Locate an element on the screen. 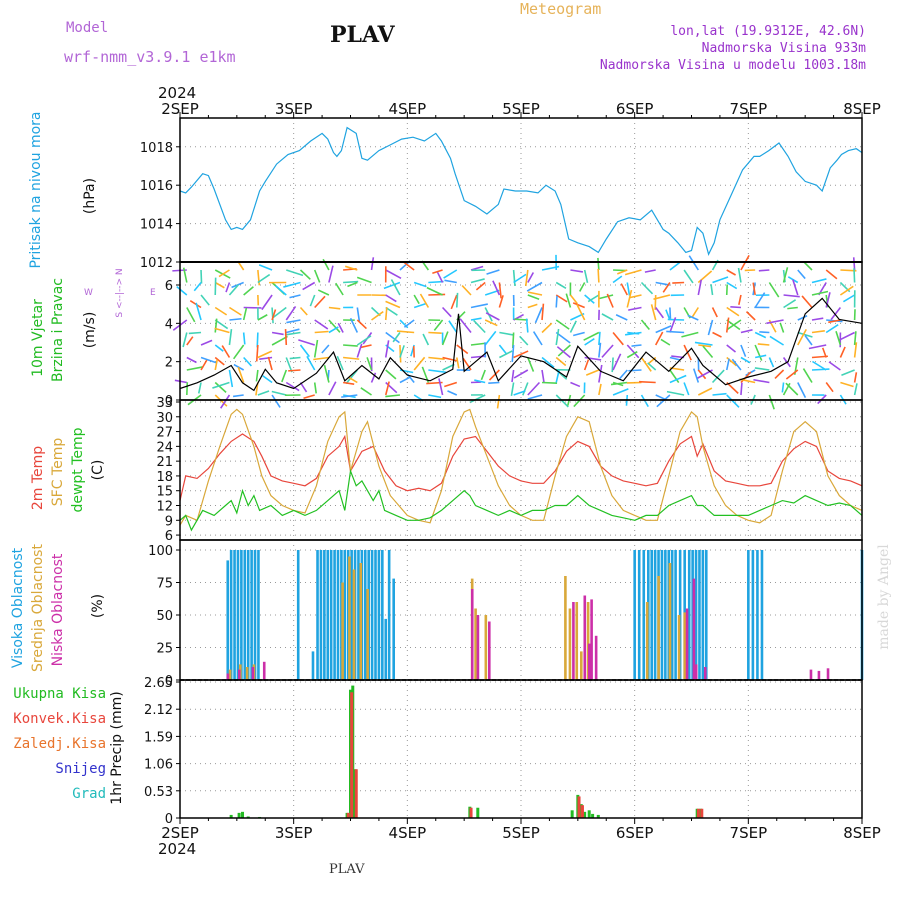 The image size is (900, 900). cloud-high-label: Visoka Oblacnost is located at coordinates (18, 608).